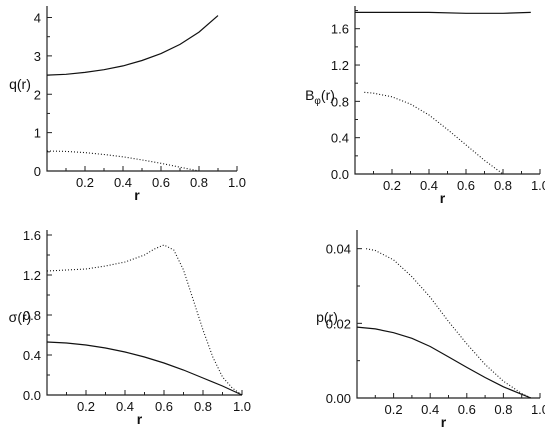 This screenshot has width=545, height=436. What do you see at coordinates (340, 29) in the screenshot?
I see `b-y-tick-label: 1.6` at bounding box center [340, 29].